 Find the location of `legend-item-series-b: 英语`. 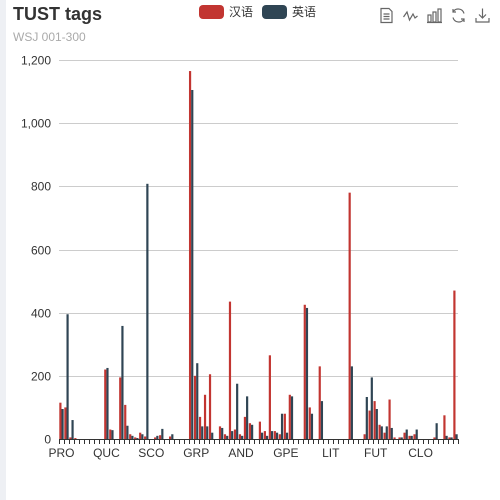

legend-item-series-b: 英语 is located at coordinates (289, 11).